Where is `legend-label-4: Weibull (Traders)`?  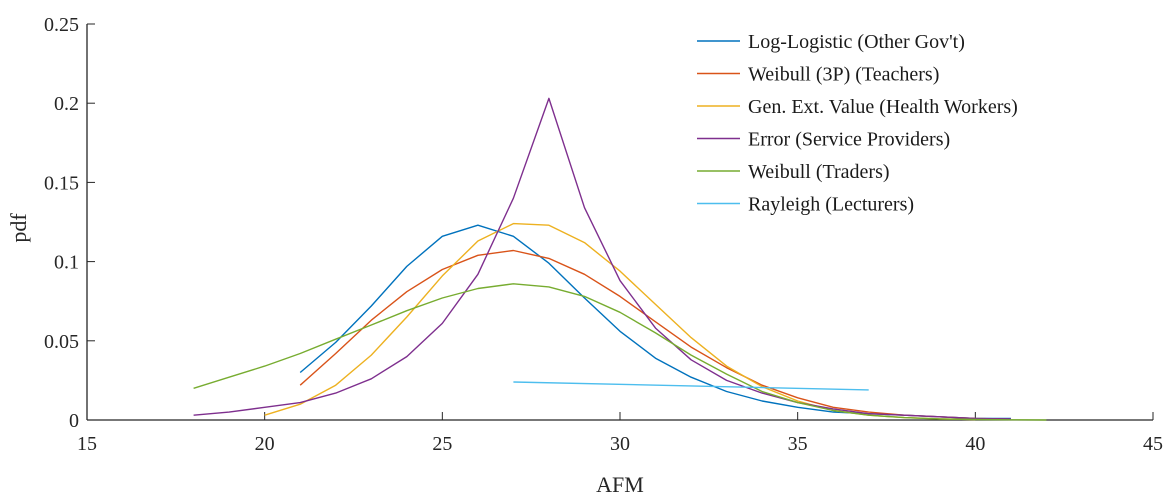 legend-label-4: Weibull (Traders) is located at coordinates (819, 172).